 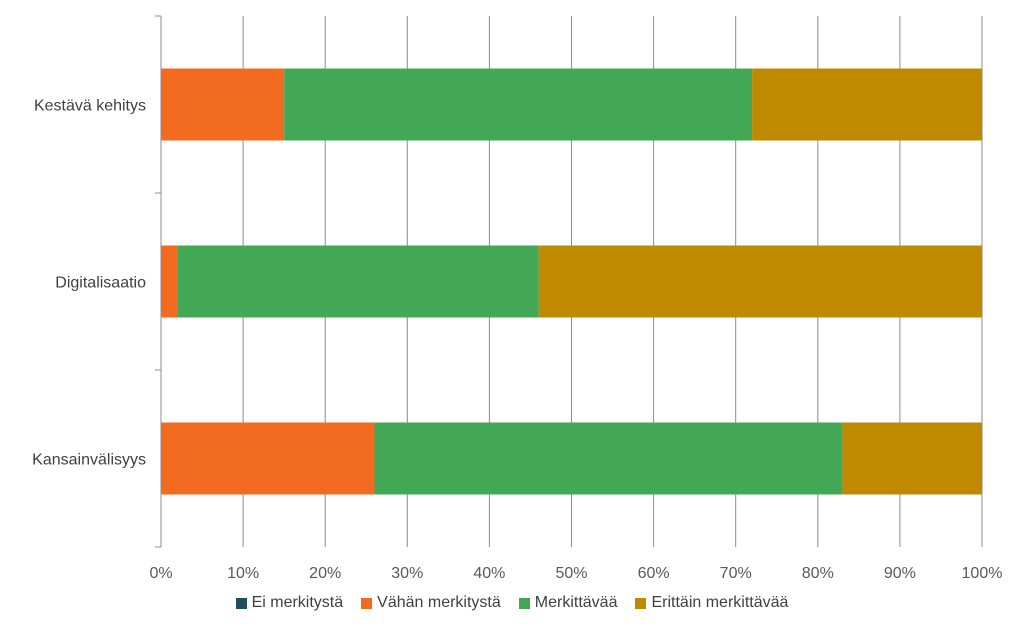 What do you see at coordinates (900, 573) in the screenshot?
I see `x-tick-label: 90%` at bounding box center [900, 573].